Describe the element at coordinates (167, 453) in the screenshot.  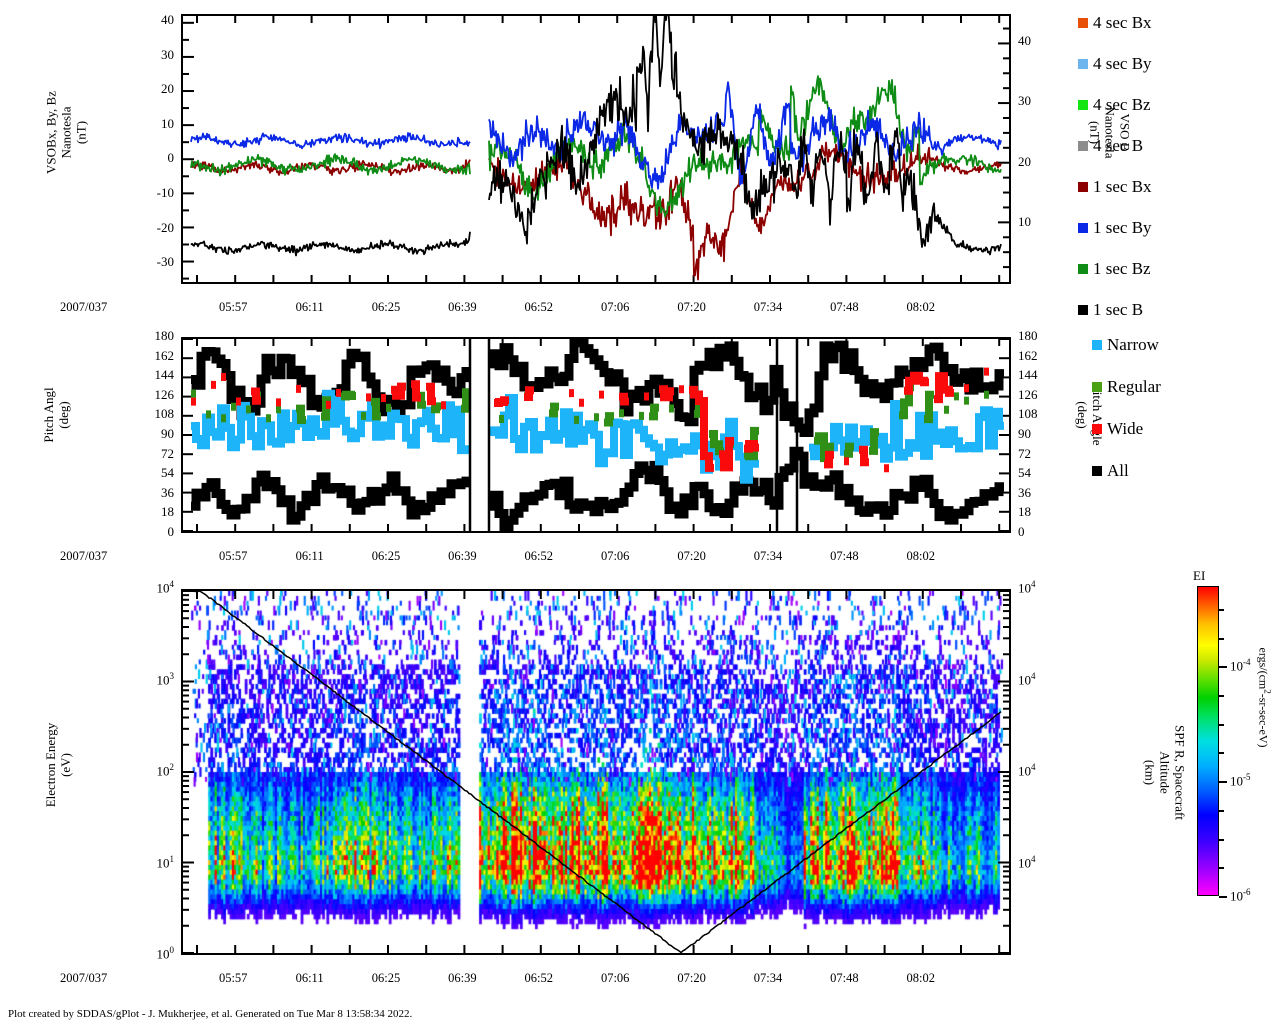
I see `panel2-ytick-left-4: 72` at that location.